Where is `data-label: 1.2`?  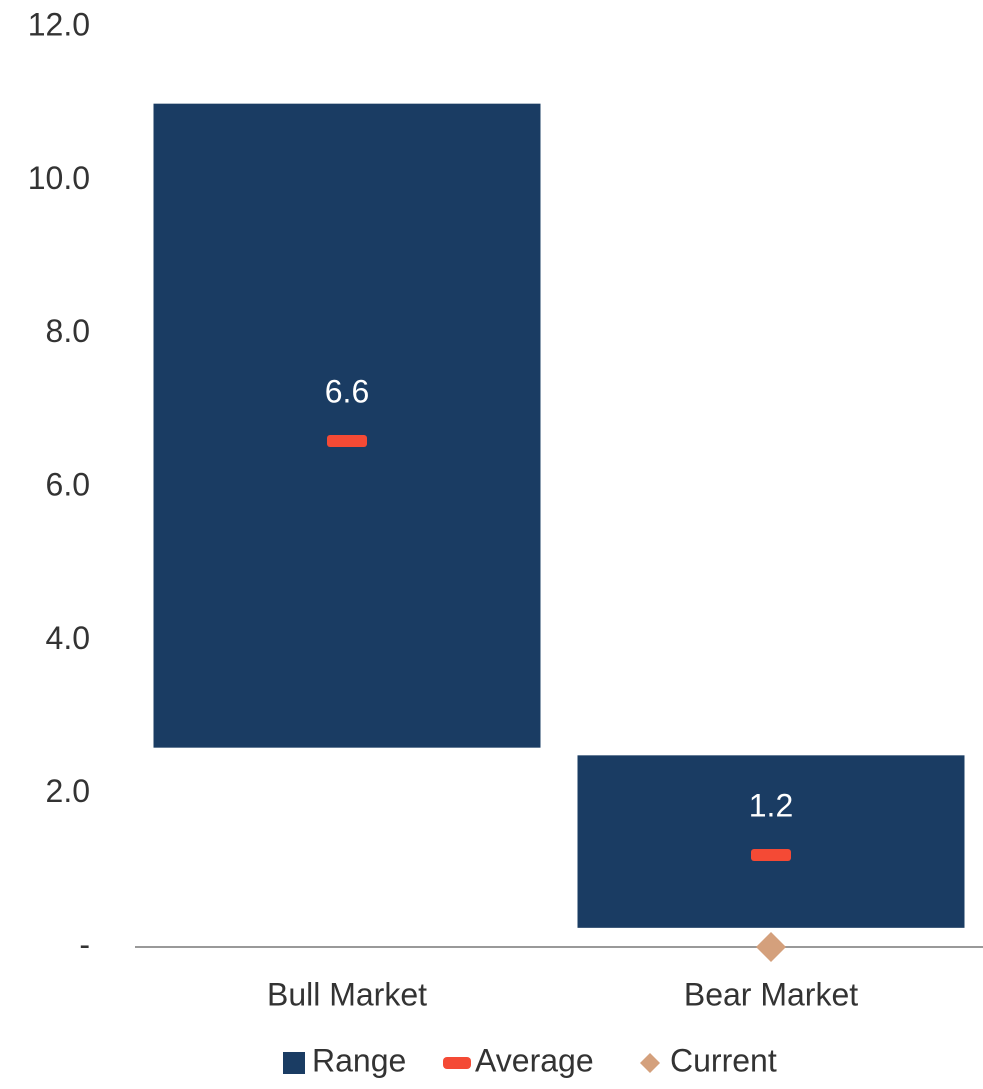
data-label: 1.2 is located at coordinates (771, 805).